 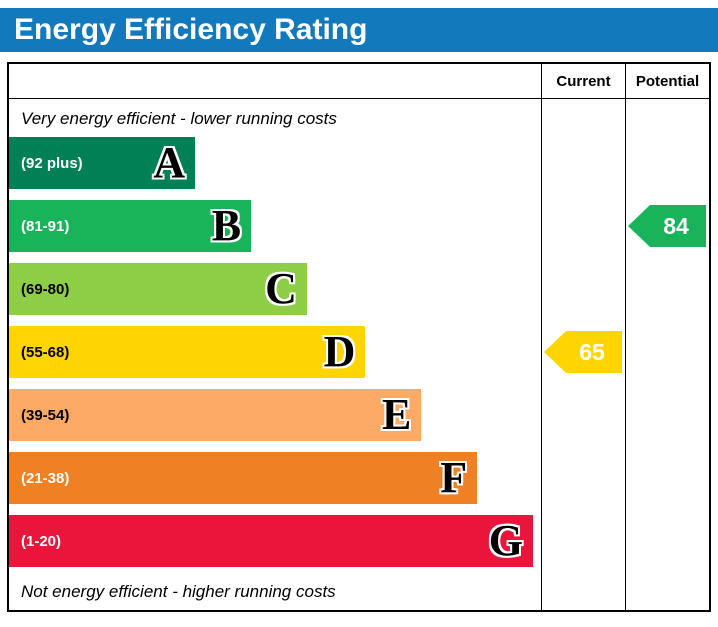 I want to click on band-bar: (55-68) D, so click(x=187, y=352).